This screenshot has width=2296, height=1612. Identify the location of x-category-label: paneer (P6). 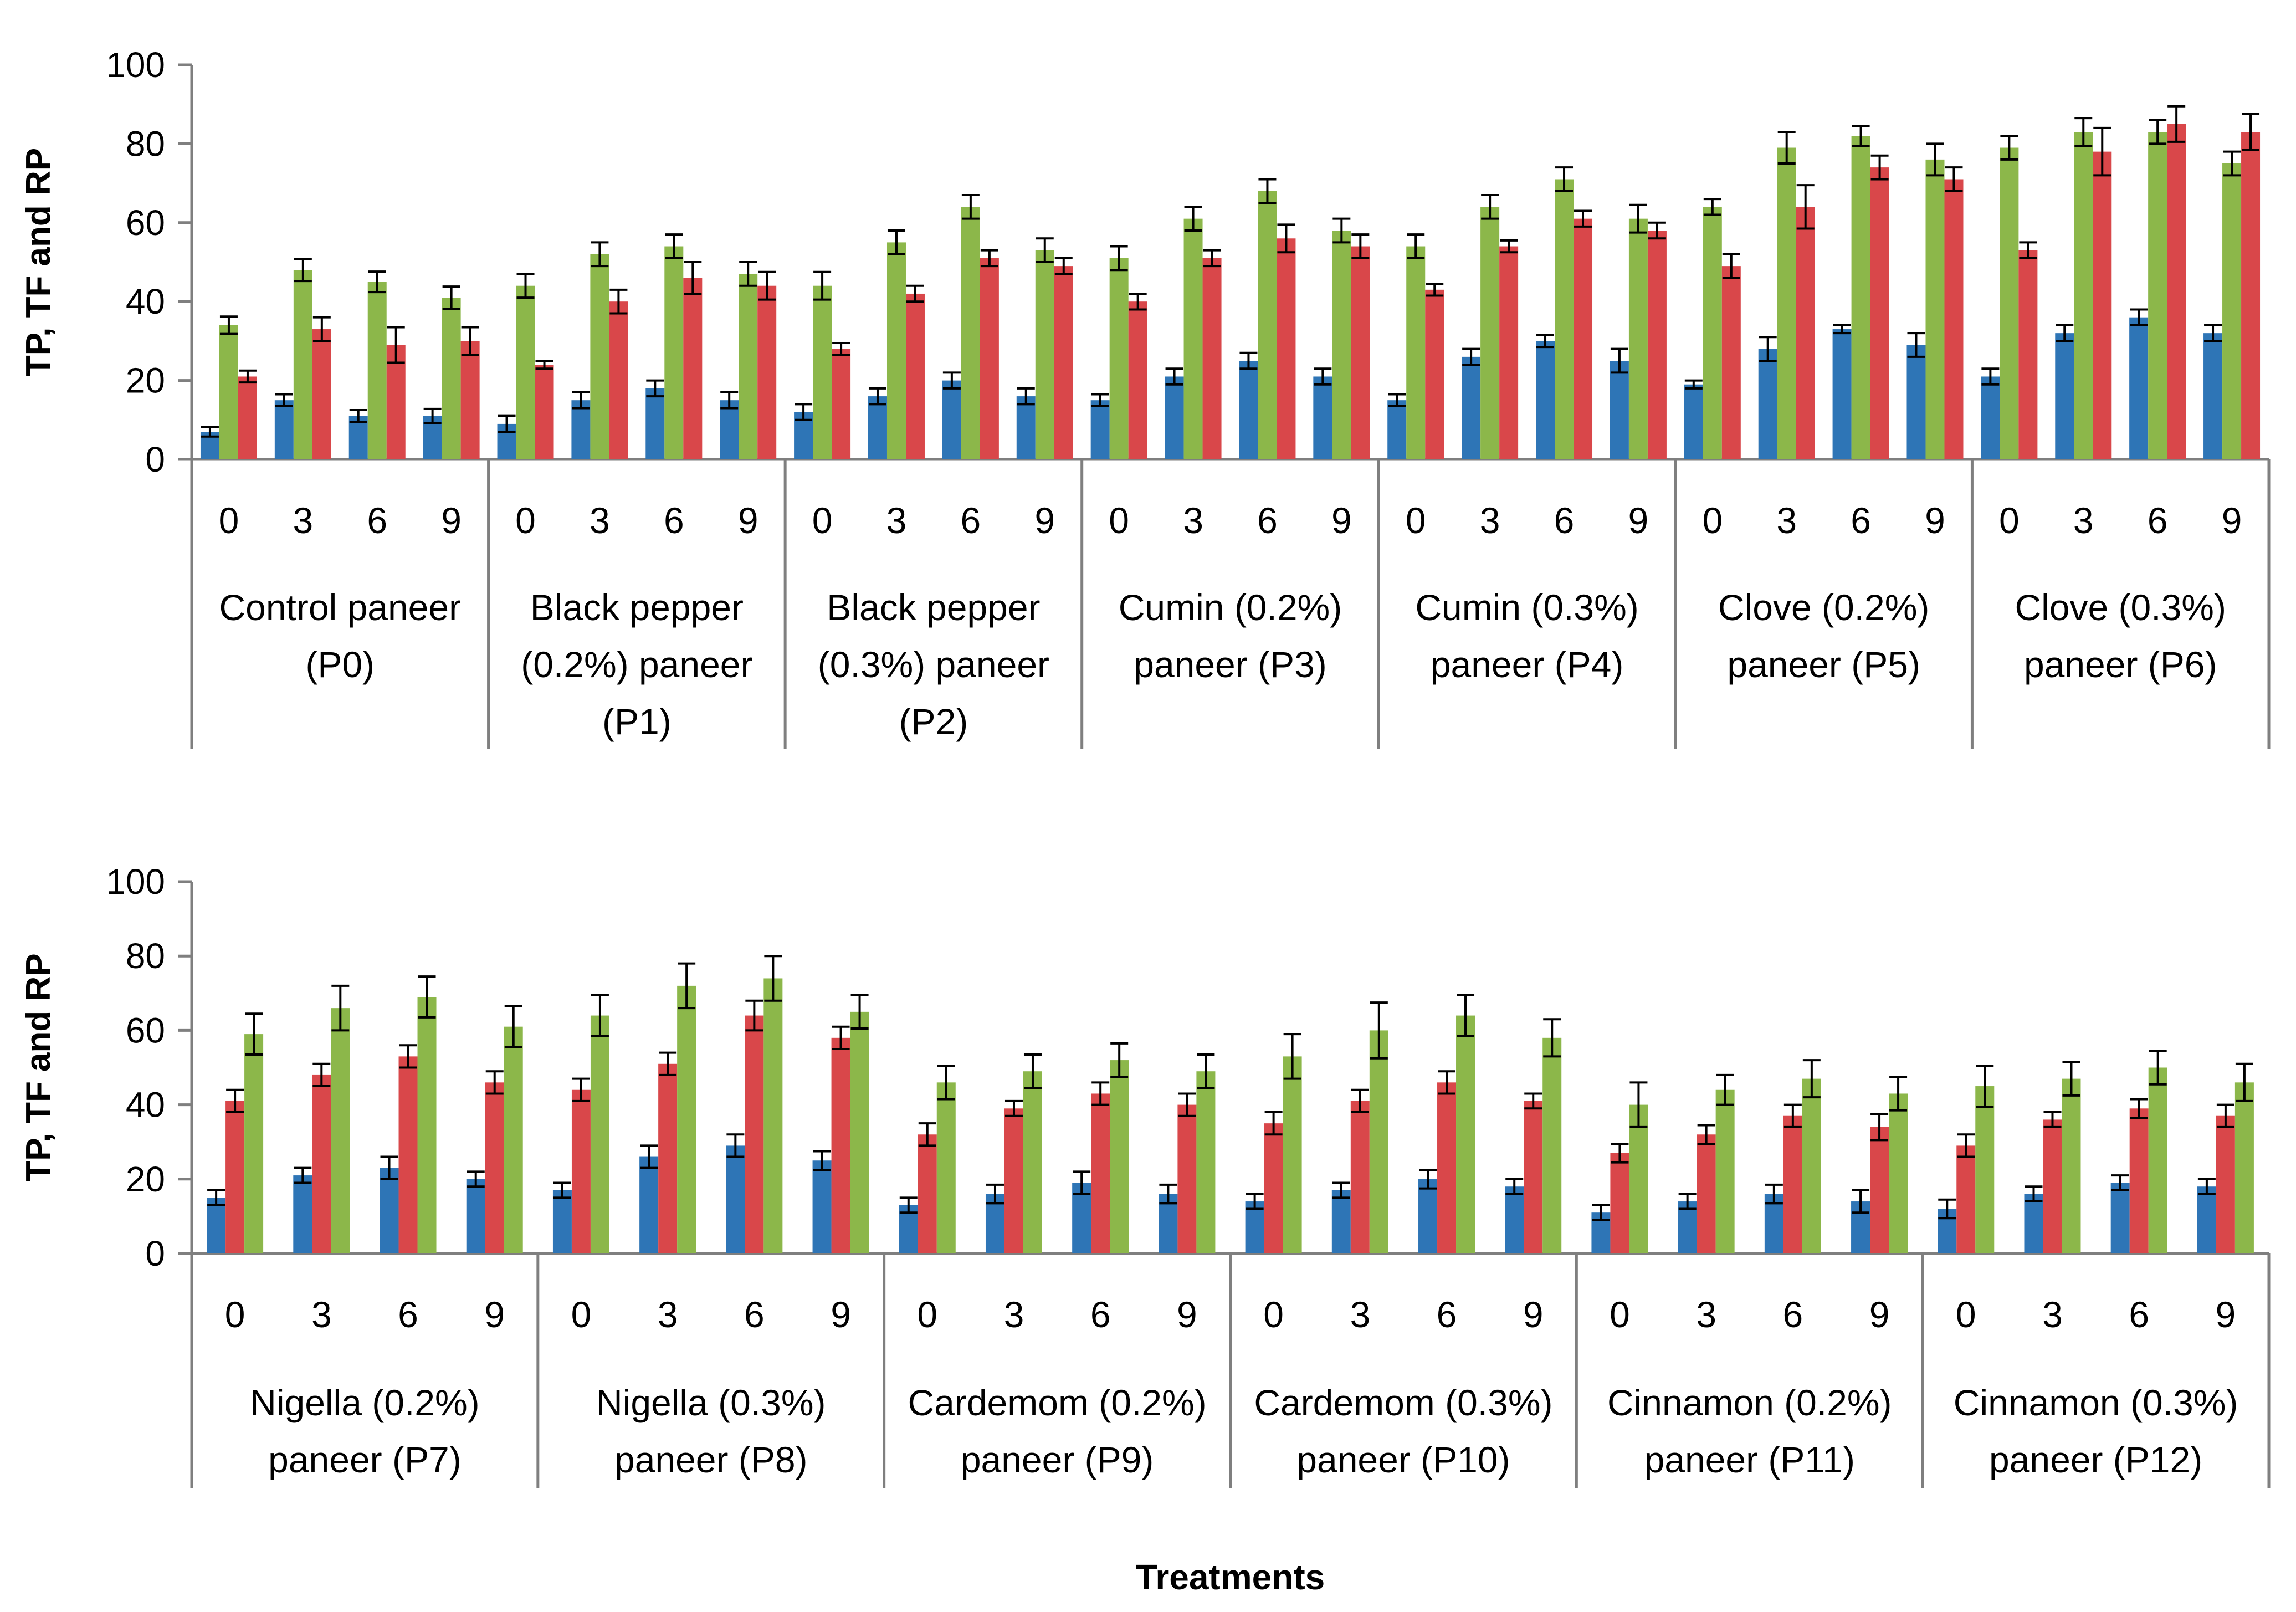
(2120, 664).